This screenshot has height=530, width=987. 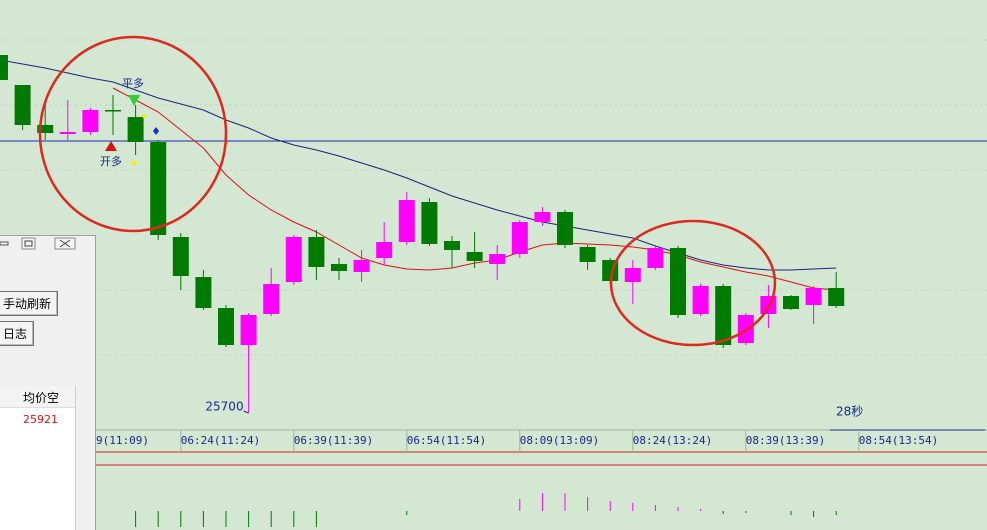 What do you see at coordinates (446, 440) in the screenshot?
I see `x-tick-label: 06:54(11:54)` at bounding box center [446, 440].